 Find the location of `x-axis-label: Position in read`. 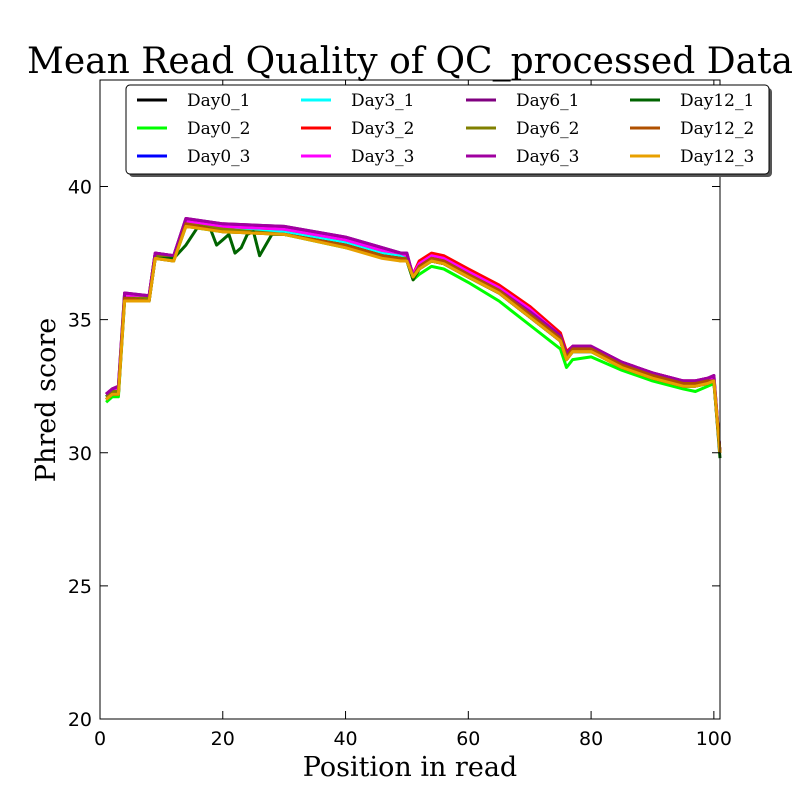

x-axis-label: Position in read is located at coordinates (410, 767).